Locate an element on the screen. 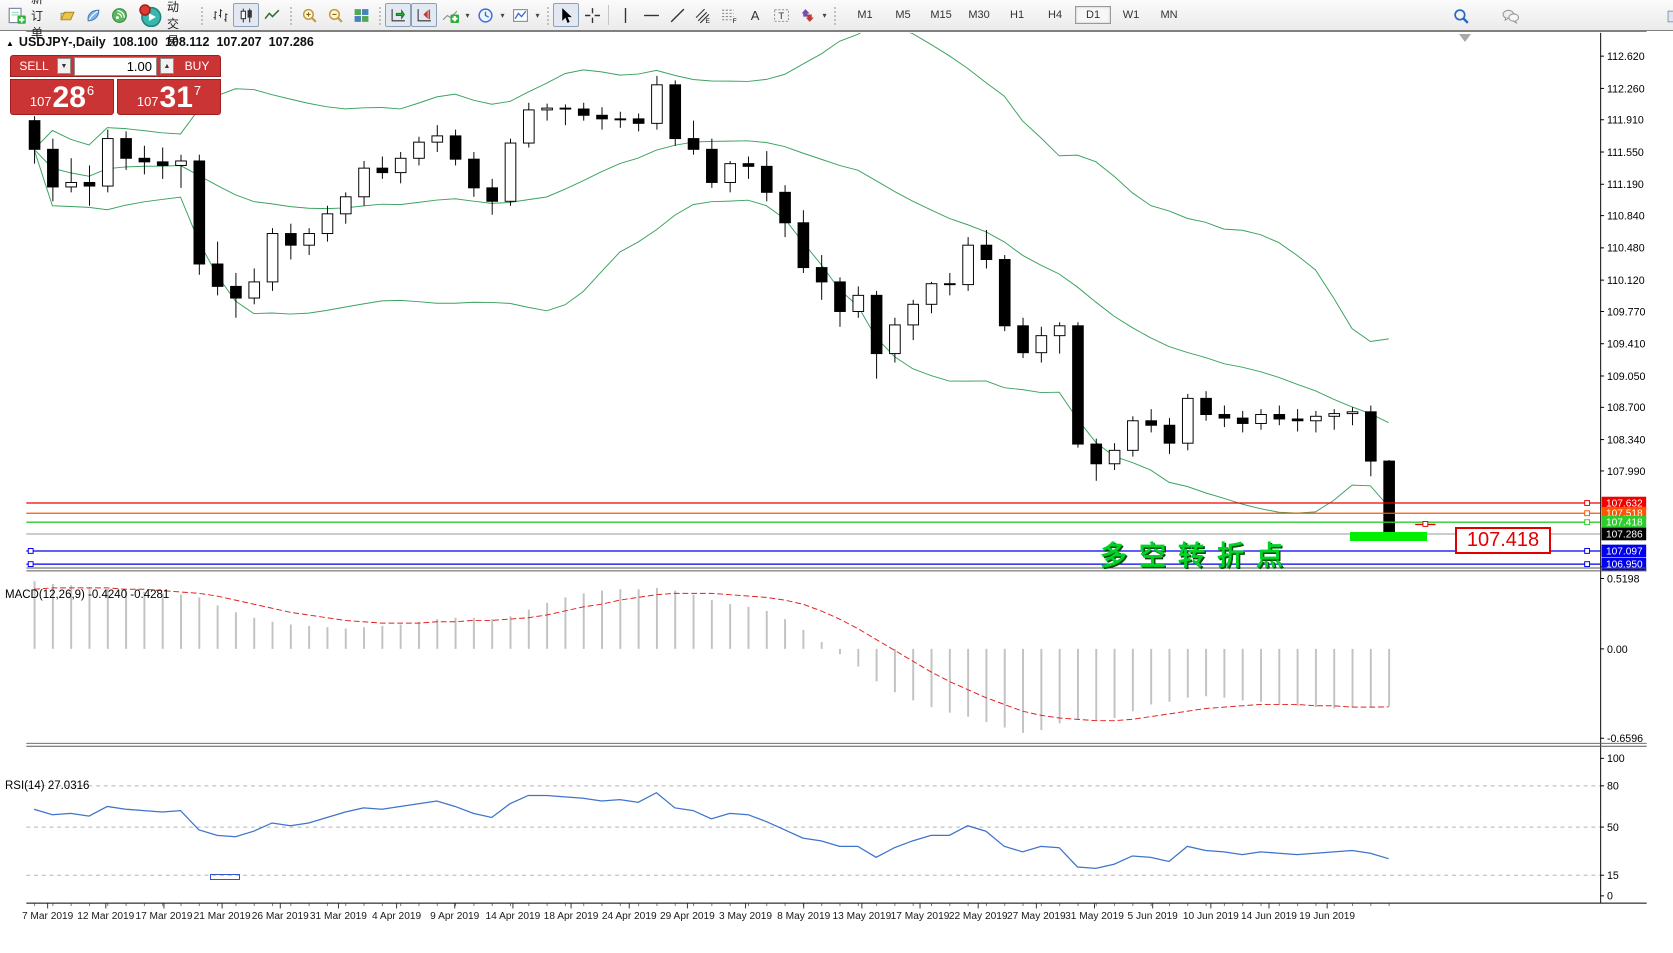  community-button is located at coordinates (93, 15).